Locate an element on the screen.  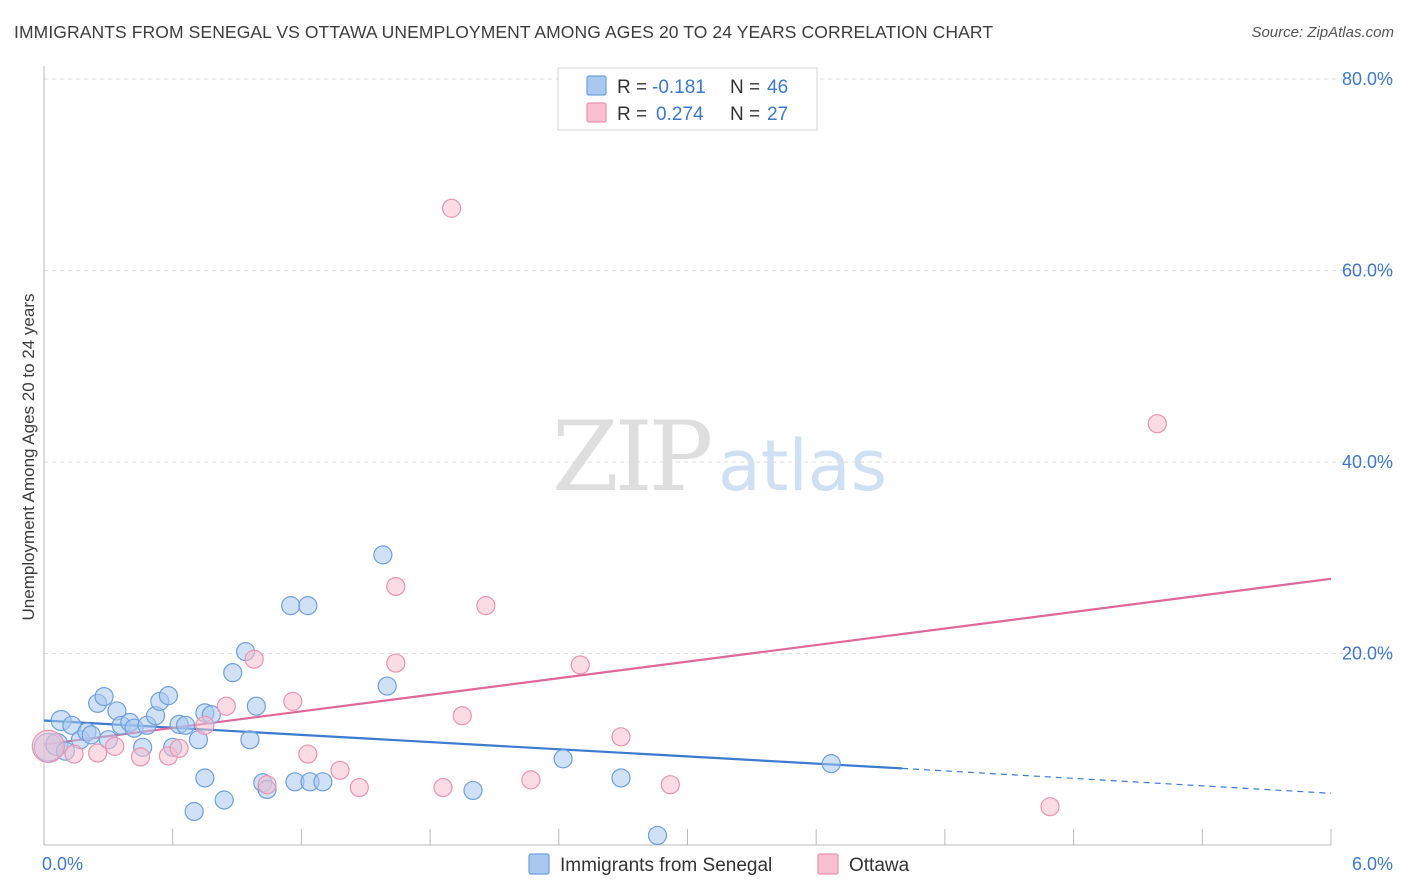
legend-label-immigrants-from-senegal: Immigrants from Senegal is located at coordinates (666, 865).